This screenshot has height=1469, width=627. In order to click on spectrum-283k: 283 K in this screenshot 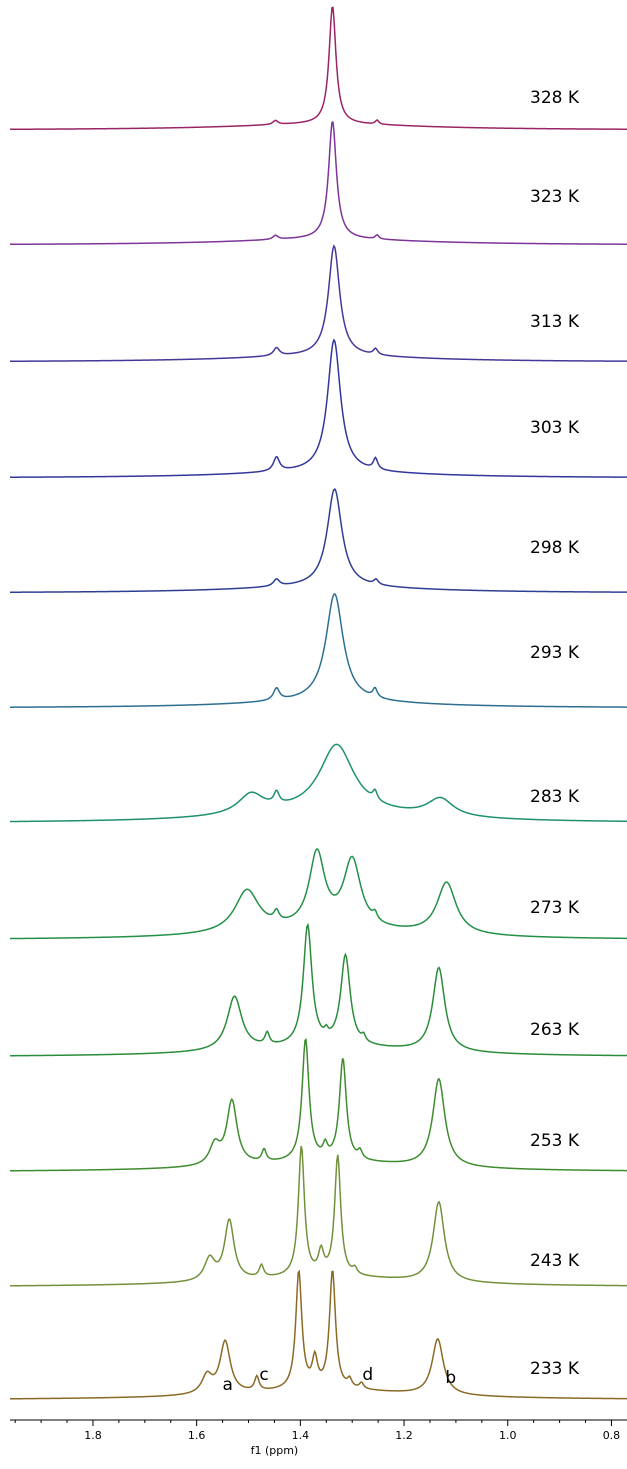, I will do `click(318, 783)`.